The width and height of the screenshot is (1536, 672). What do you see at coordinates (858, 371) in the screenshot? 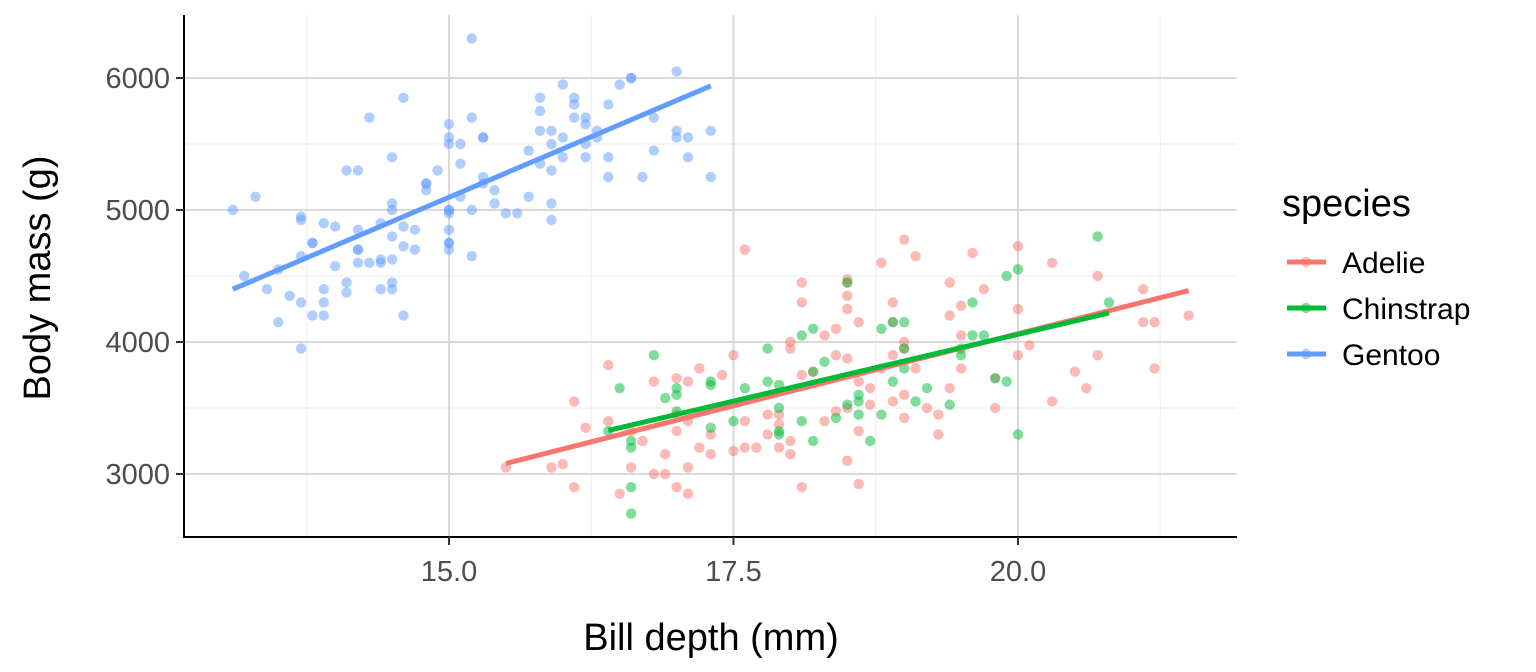
I see `fit-line-chinstrap` at bounding box center [858, 371].